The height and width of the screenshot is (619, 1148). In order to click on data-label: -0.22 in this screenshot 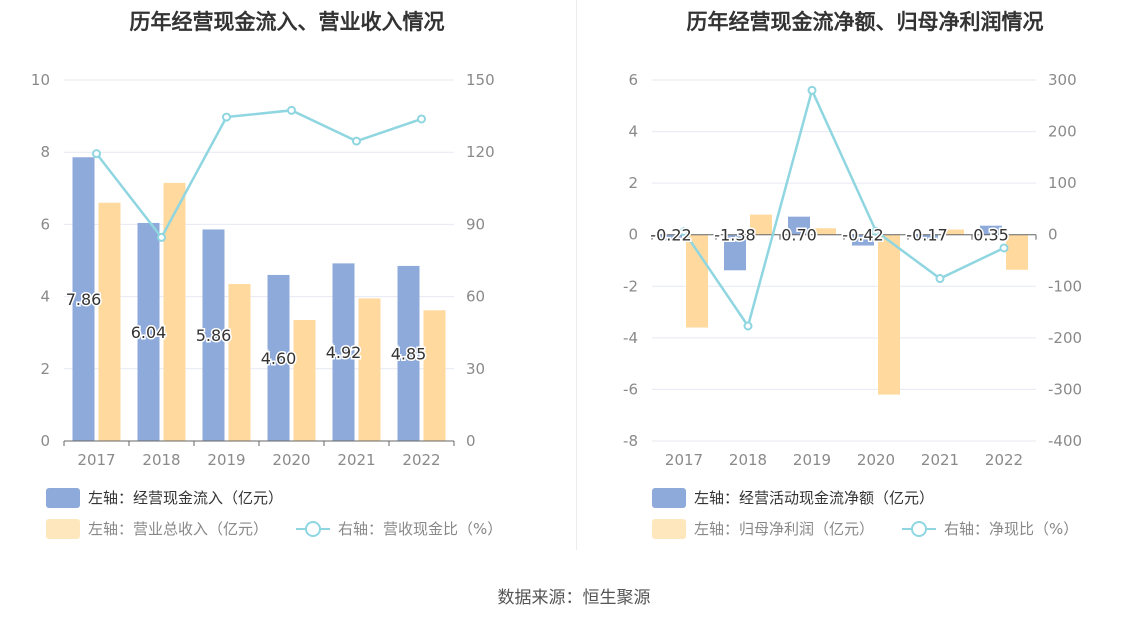, I will do `click(670, 235)`.